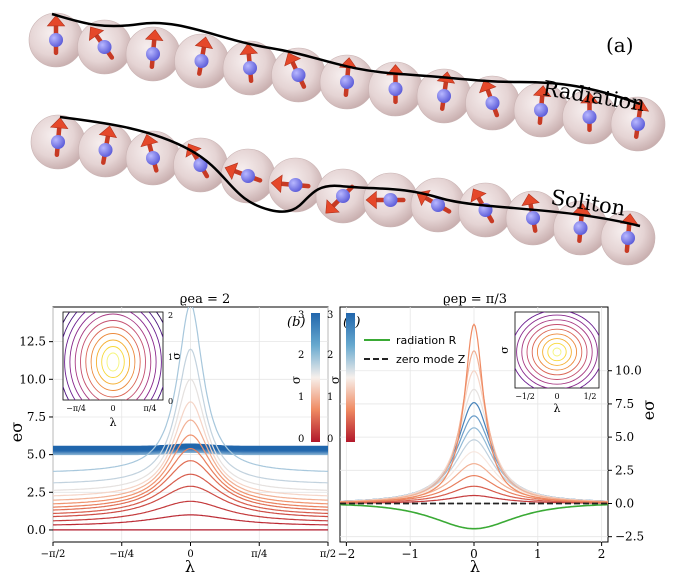  What do you see at coordinates (170, 315) in the screenshot?
I see `inset-b-ytick: 2` at bounding box center [170, 315].